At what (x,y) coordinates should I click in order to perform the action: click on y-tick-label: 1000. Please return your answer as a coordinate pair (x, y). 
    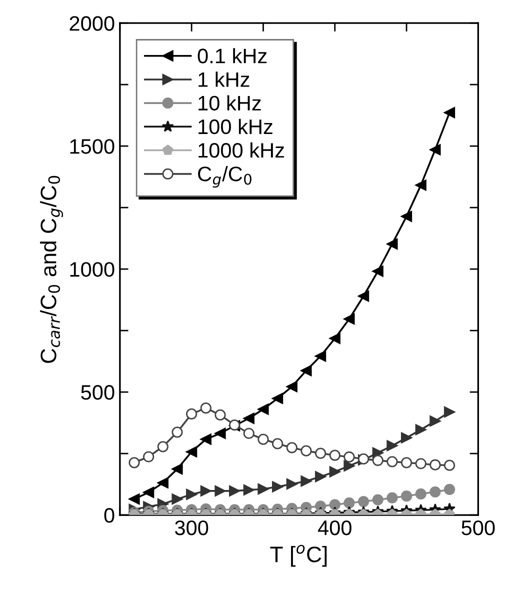
    Looking at the image, I should click on (92, 269).